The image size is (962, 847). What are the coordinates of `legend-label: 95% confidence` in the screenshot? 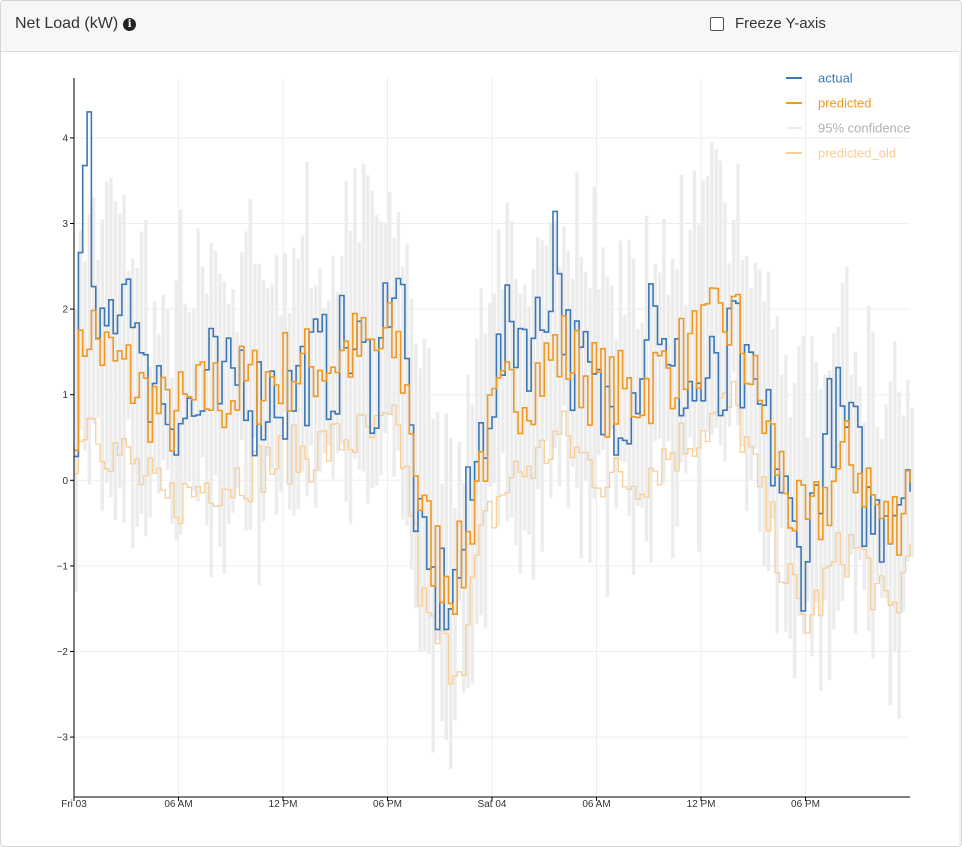 It's located at (864, 128).